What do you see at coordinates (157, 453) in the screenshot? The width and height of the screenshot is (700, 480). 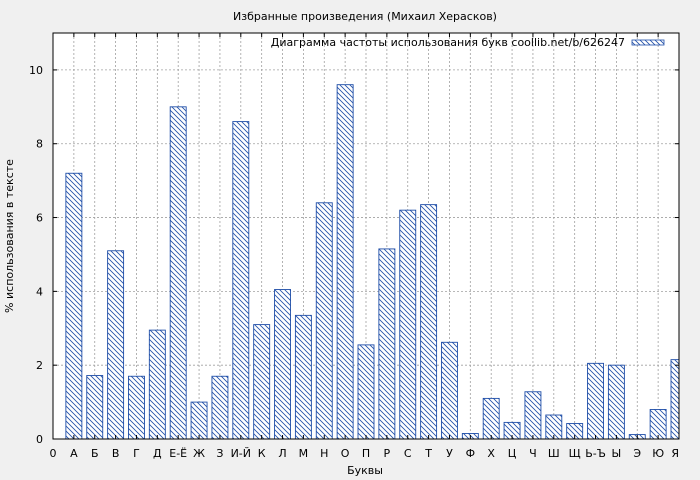 I see `x-tick-label: Д` at bounding box center [157, 453].